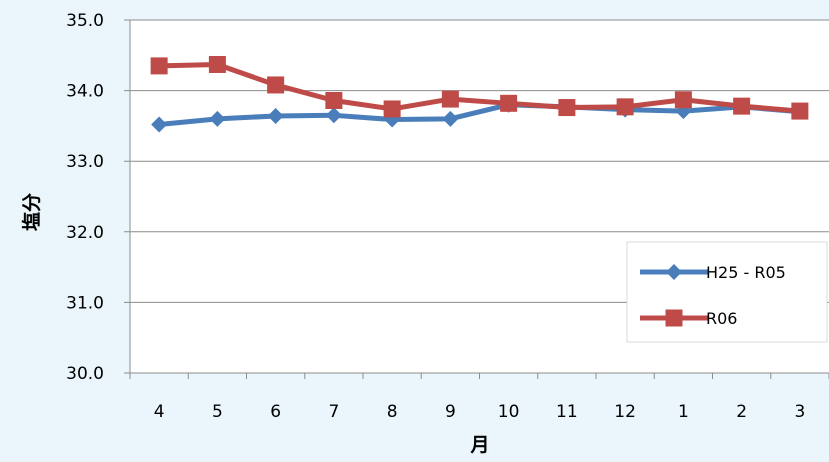 This screenshot has width=829, height=462. I want to click on x-tick-label: 3, so click(799, 412).